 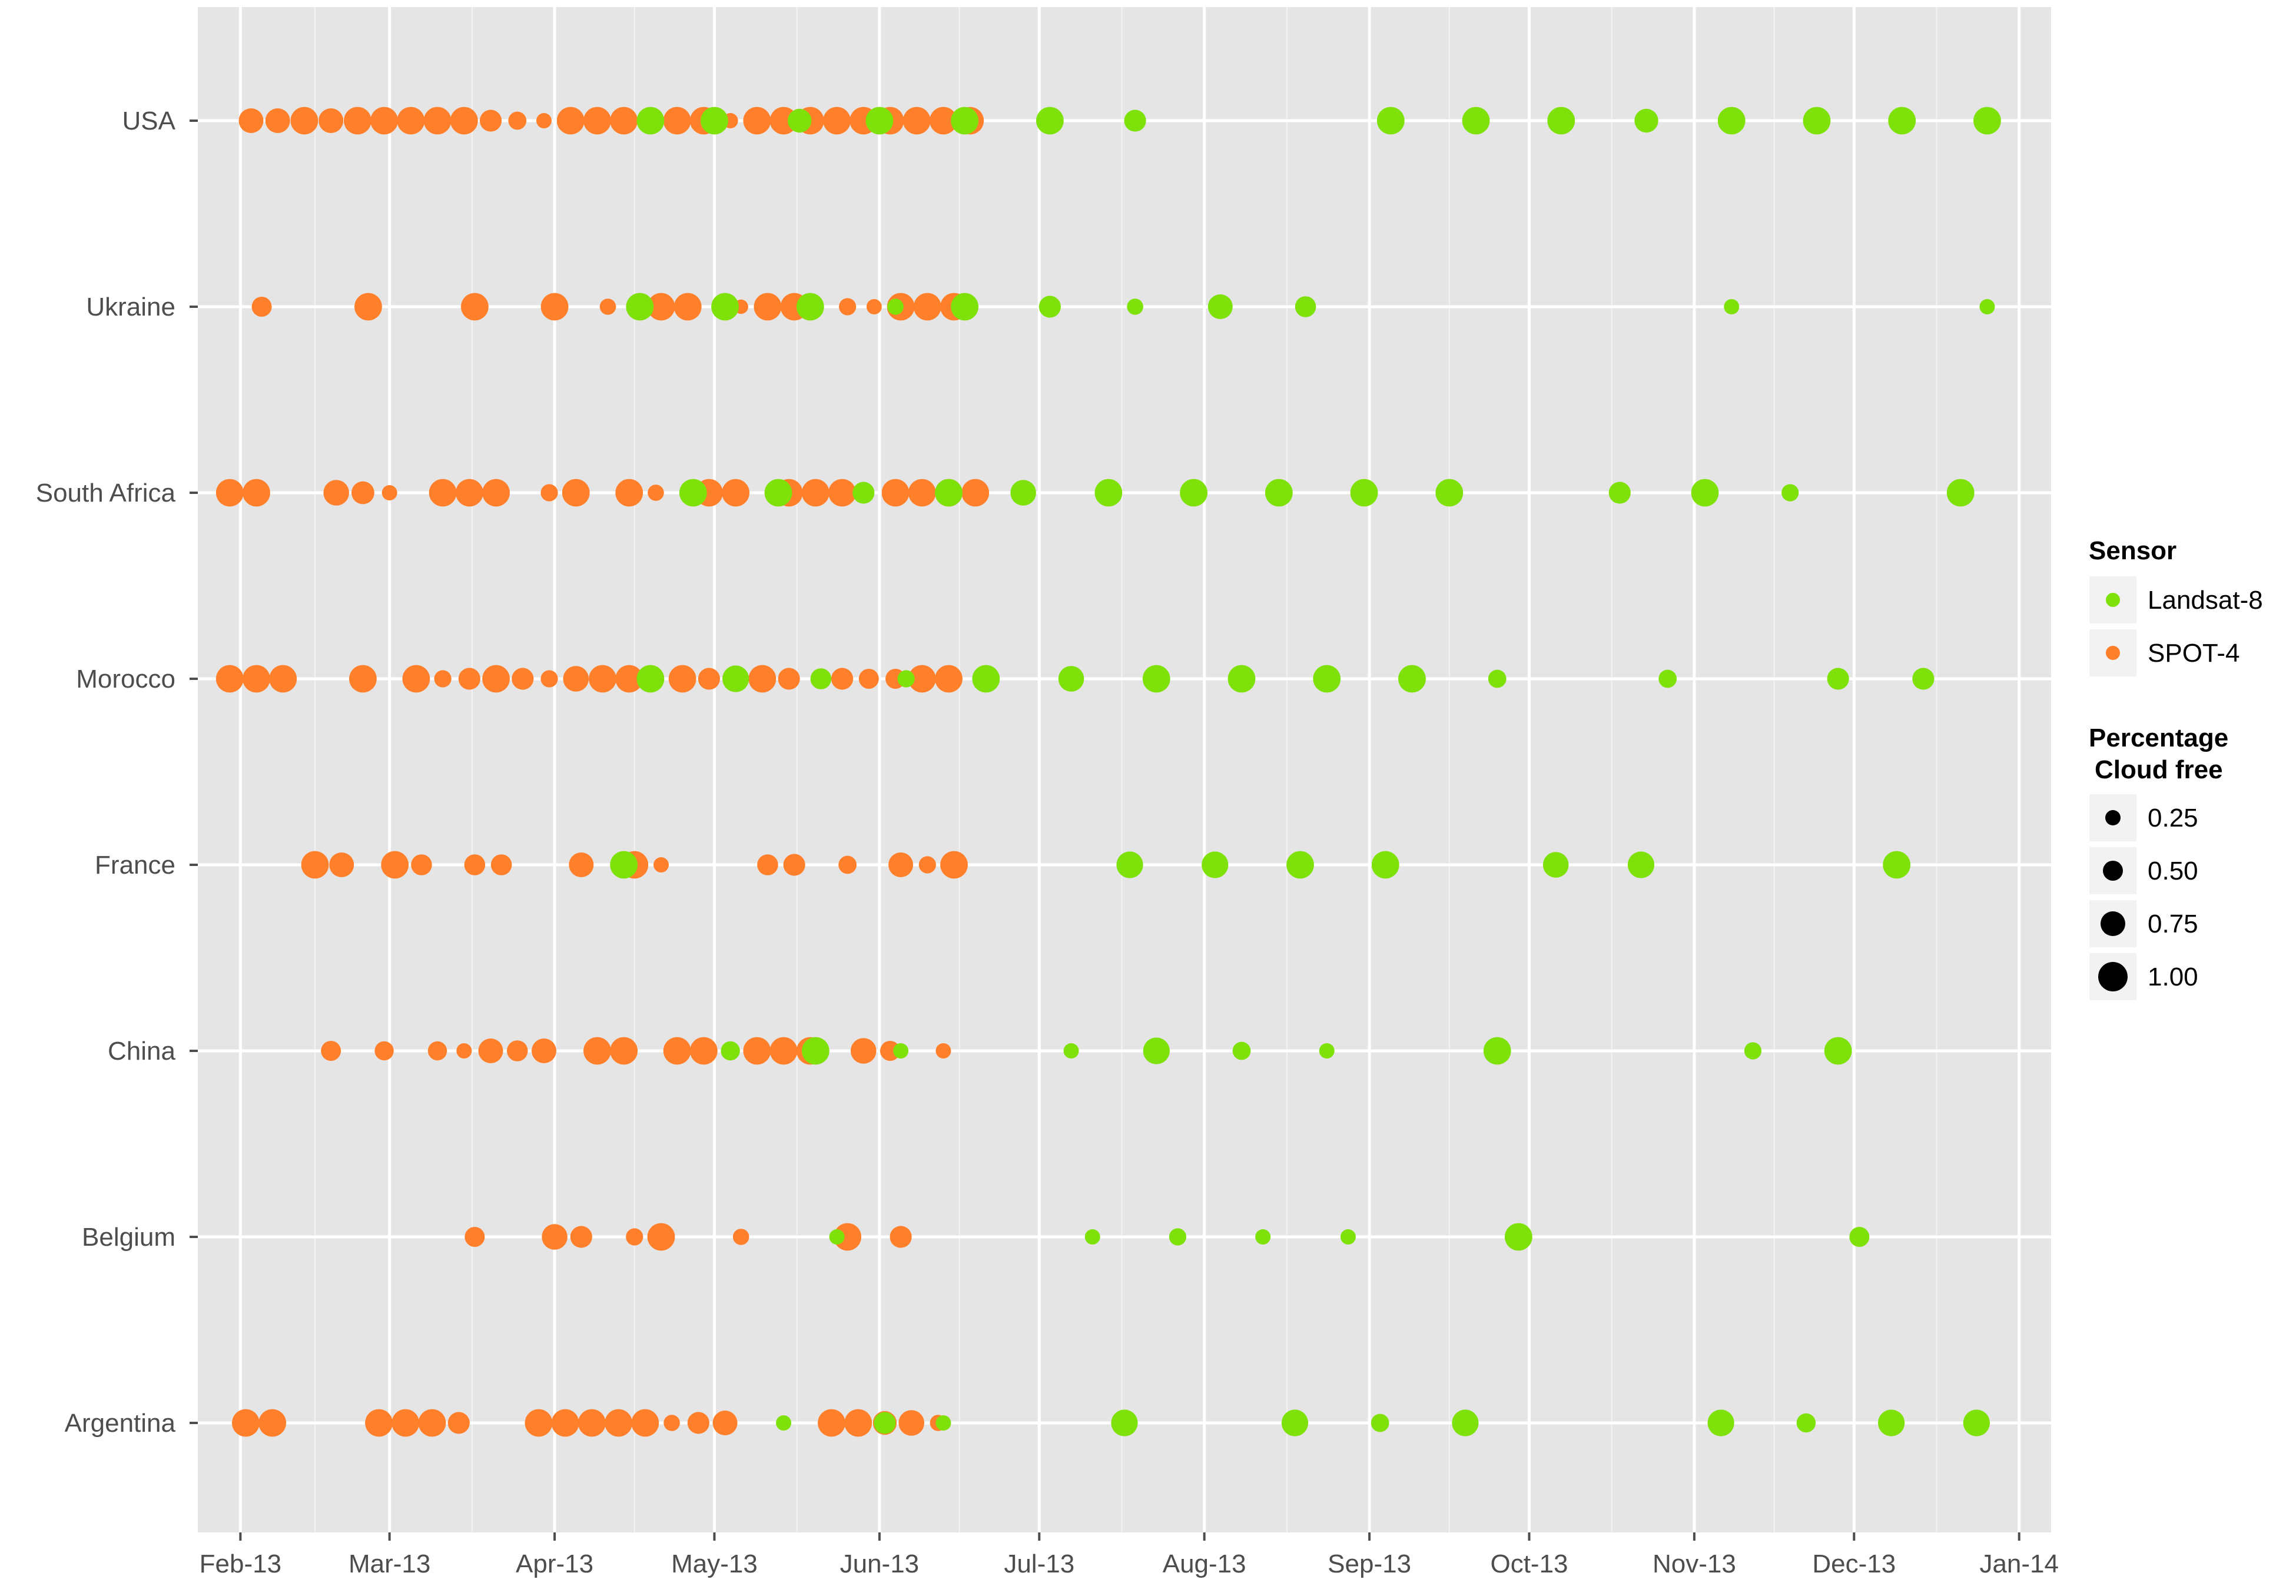 I want to click on legend-title-size: Cloud free, so click(x=2159, y=769).